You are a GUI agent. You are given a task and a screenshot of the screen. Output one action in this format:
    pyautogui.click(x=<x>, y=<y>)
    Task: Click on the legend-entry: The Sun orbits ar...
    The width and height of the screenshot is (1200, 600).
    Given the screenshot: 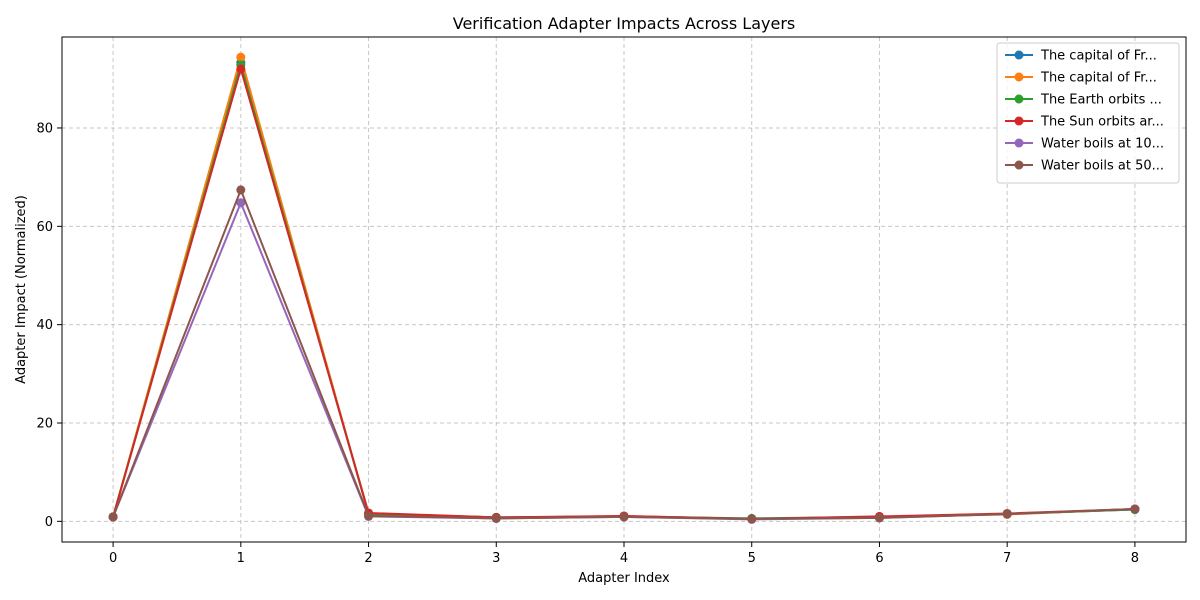 What is the action you would take?
    pyautogui.click(x=1102, y=122)
    